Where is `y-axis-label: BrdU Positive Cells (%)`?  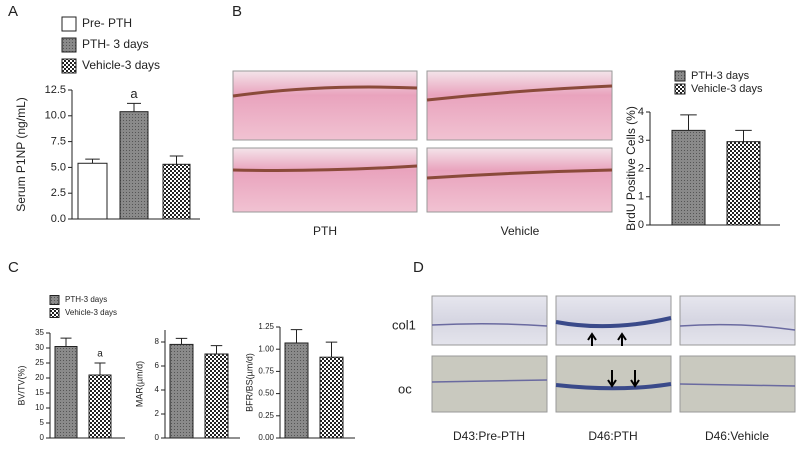 y-axis-label: BrdU Positive Cells (%) is located at coordinates (631, 168).